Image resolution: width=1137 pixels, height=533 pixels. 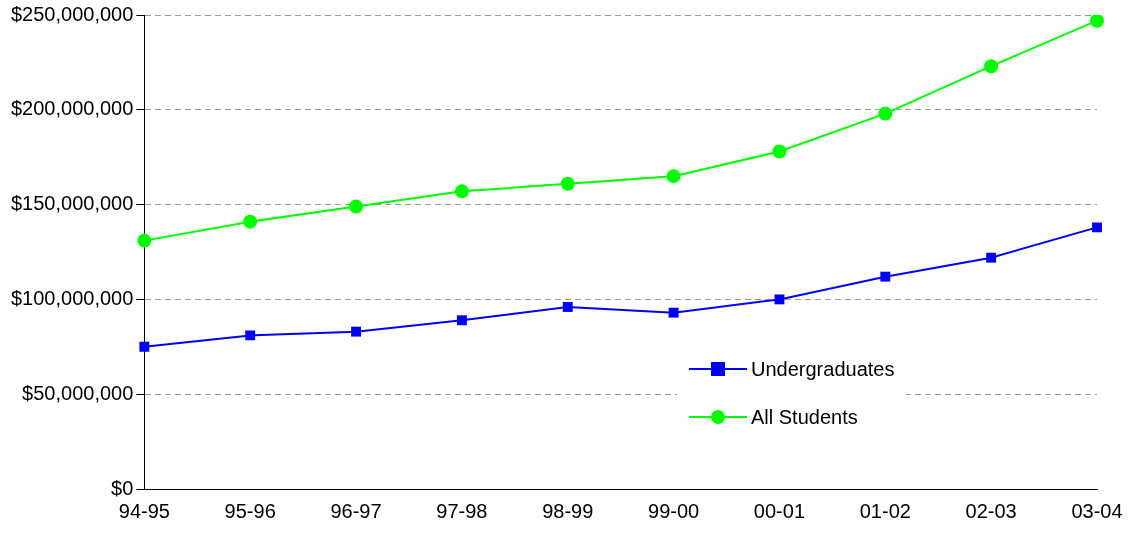 I want to click on x-tick-label: 96-97, so click(x=356, y=510).